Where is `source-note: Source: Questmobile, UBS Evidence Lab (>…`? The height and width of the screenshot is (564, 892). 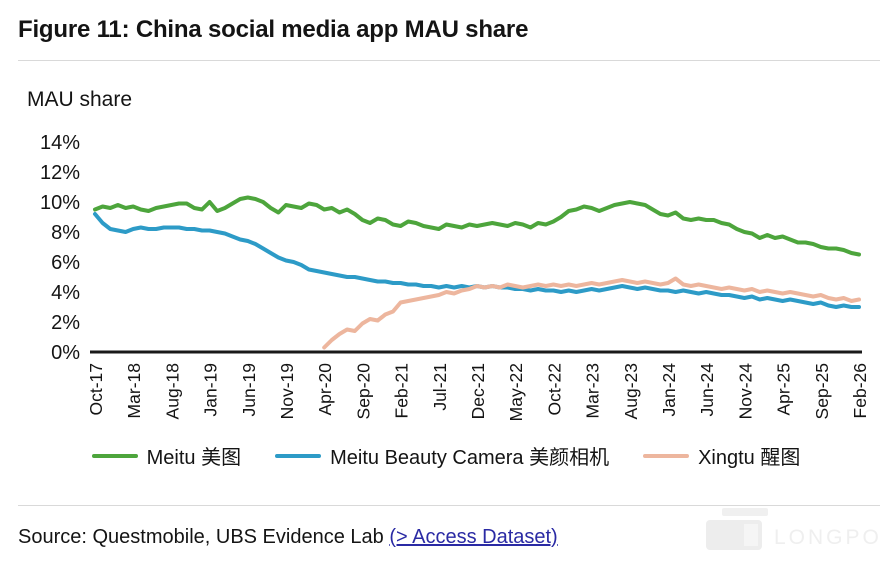 source-note: Source: Questmobile, UBS Evidence Lab (>… is located at coordinates (288, 537).